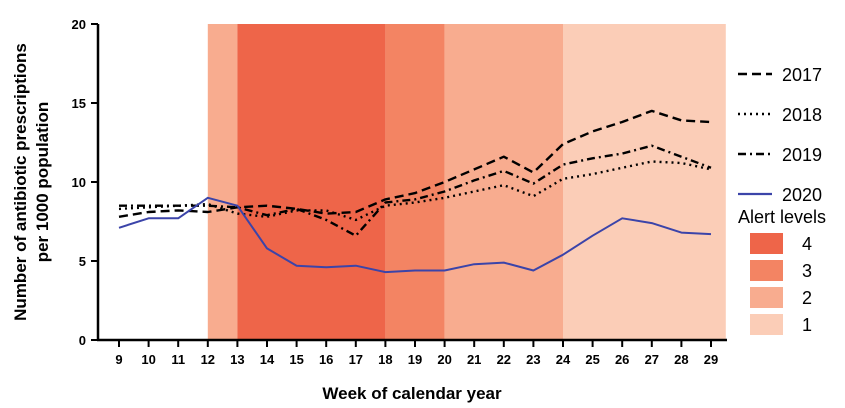  I want to click on x-tick-label: 19, so click(415, 359).